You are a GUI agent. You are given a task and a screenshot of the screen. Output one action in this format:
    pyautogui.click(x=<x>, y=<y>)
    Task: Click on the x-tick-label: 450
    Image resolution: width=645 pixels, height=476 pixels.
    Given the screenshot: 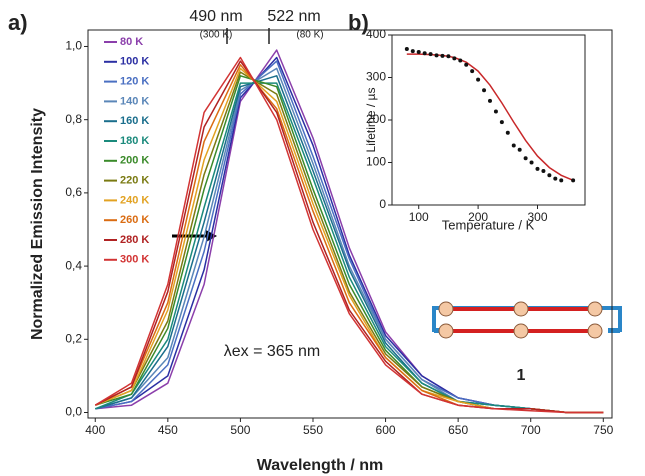 What is the action you would take?
    pyautogui.click(x=168, y=430)
    